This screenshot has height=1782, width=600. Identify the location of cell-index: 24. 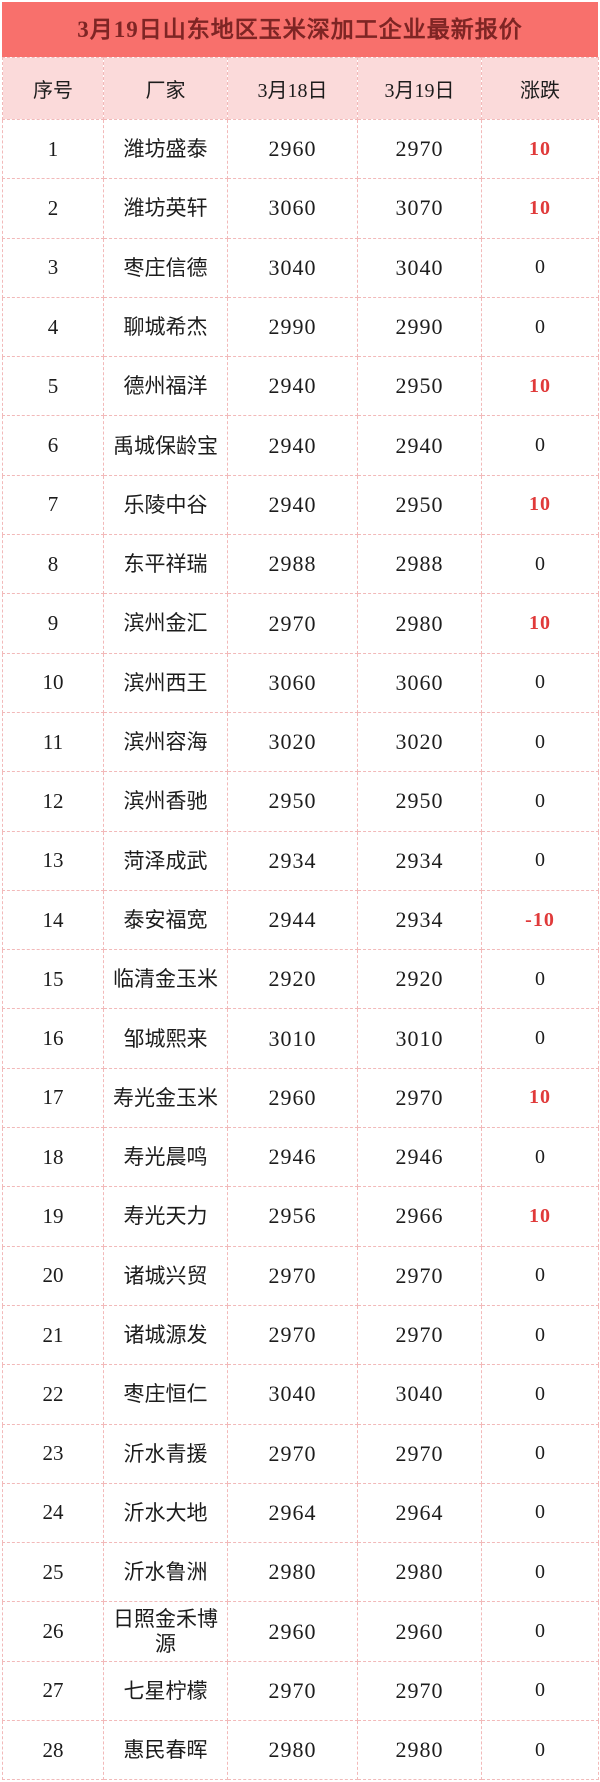
(53, 1513).